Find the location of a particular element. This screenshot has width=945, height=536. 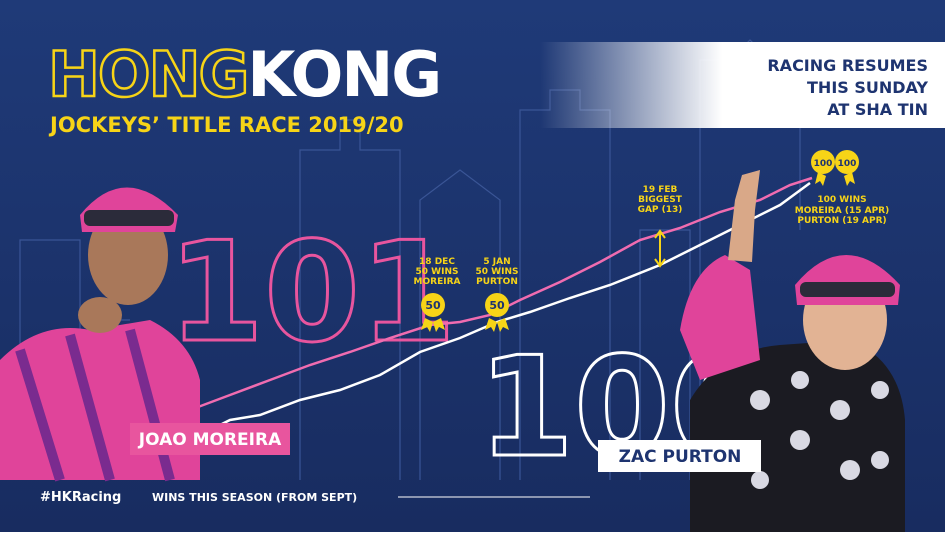

moreira-label-box is located at coordinates (210, 439).